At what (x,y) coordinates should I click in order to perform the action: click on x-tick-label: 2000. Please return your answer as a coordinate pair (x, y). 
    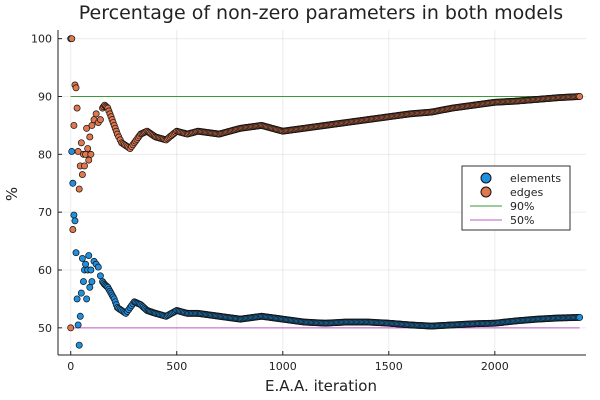
    Looking at the image, I should click on (495, 366).